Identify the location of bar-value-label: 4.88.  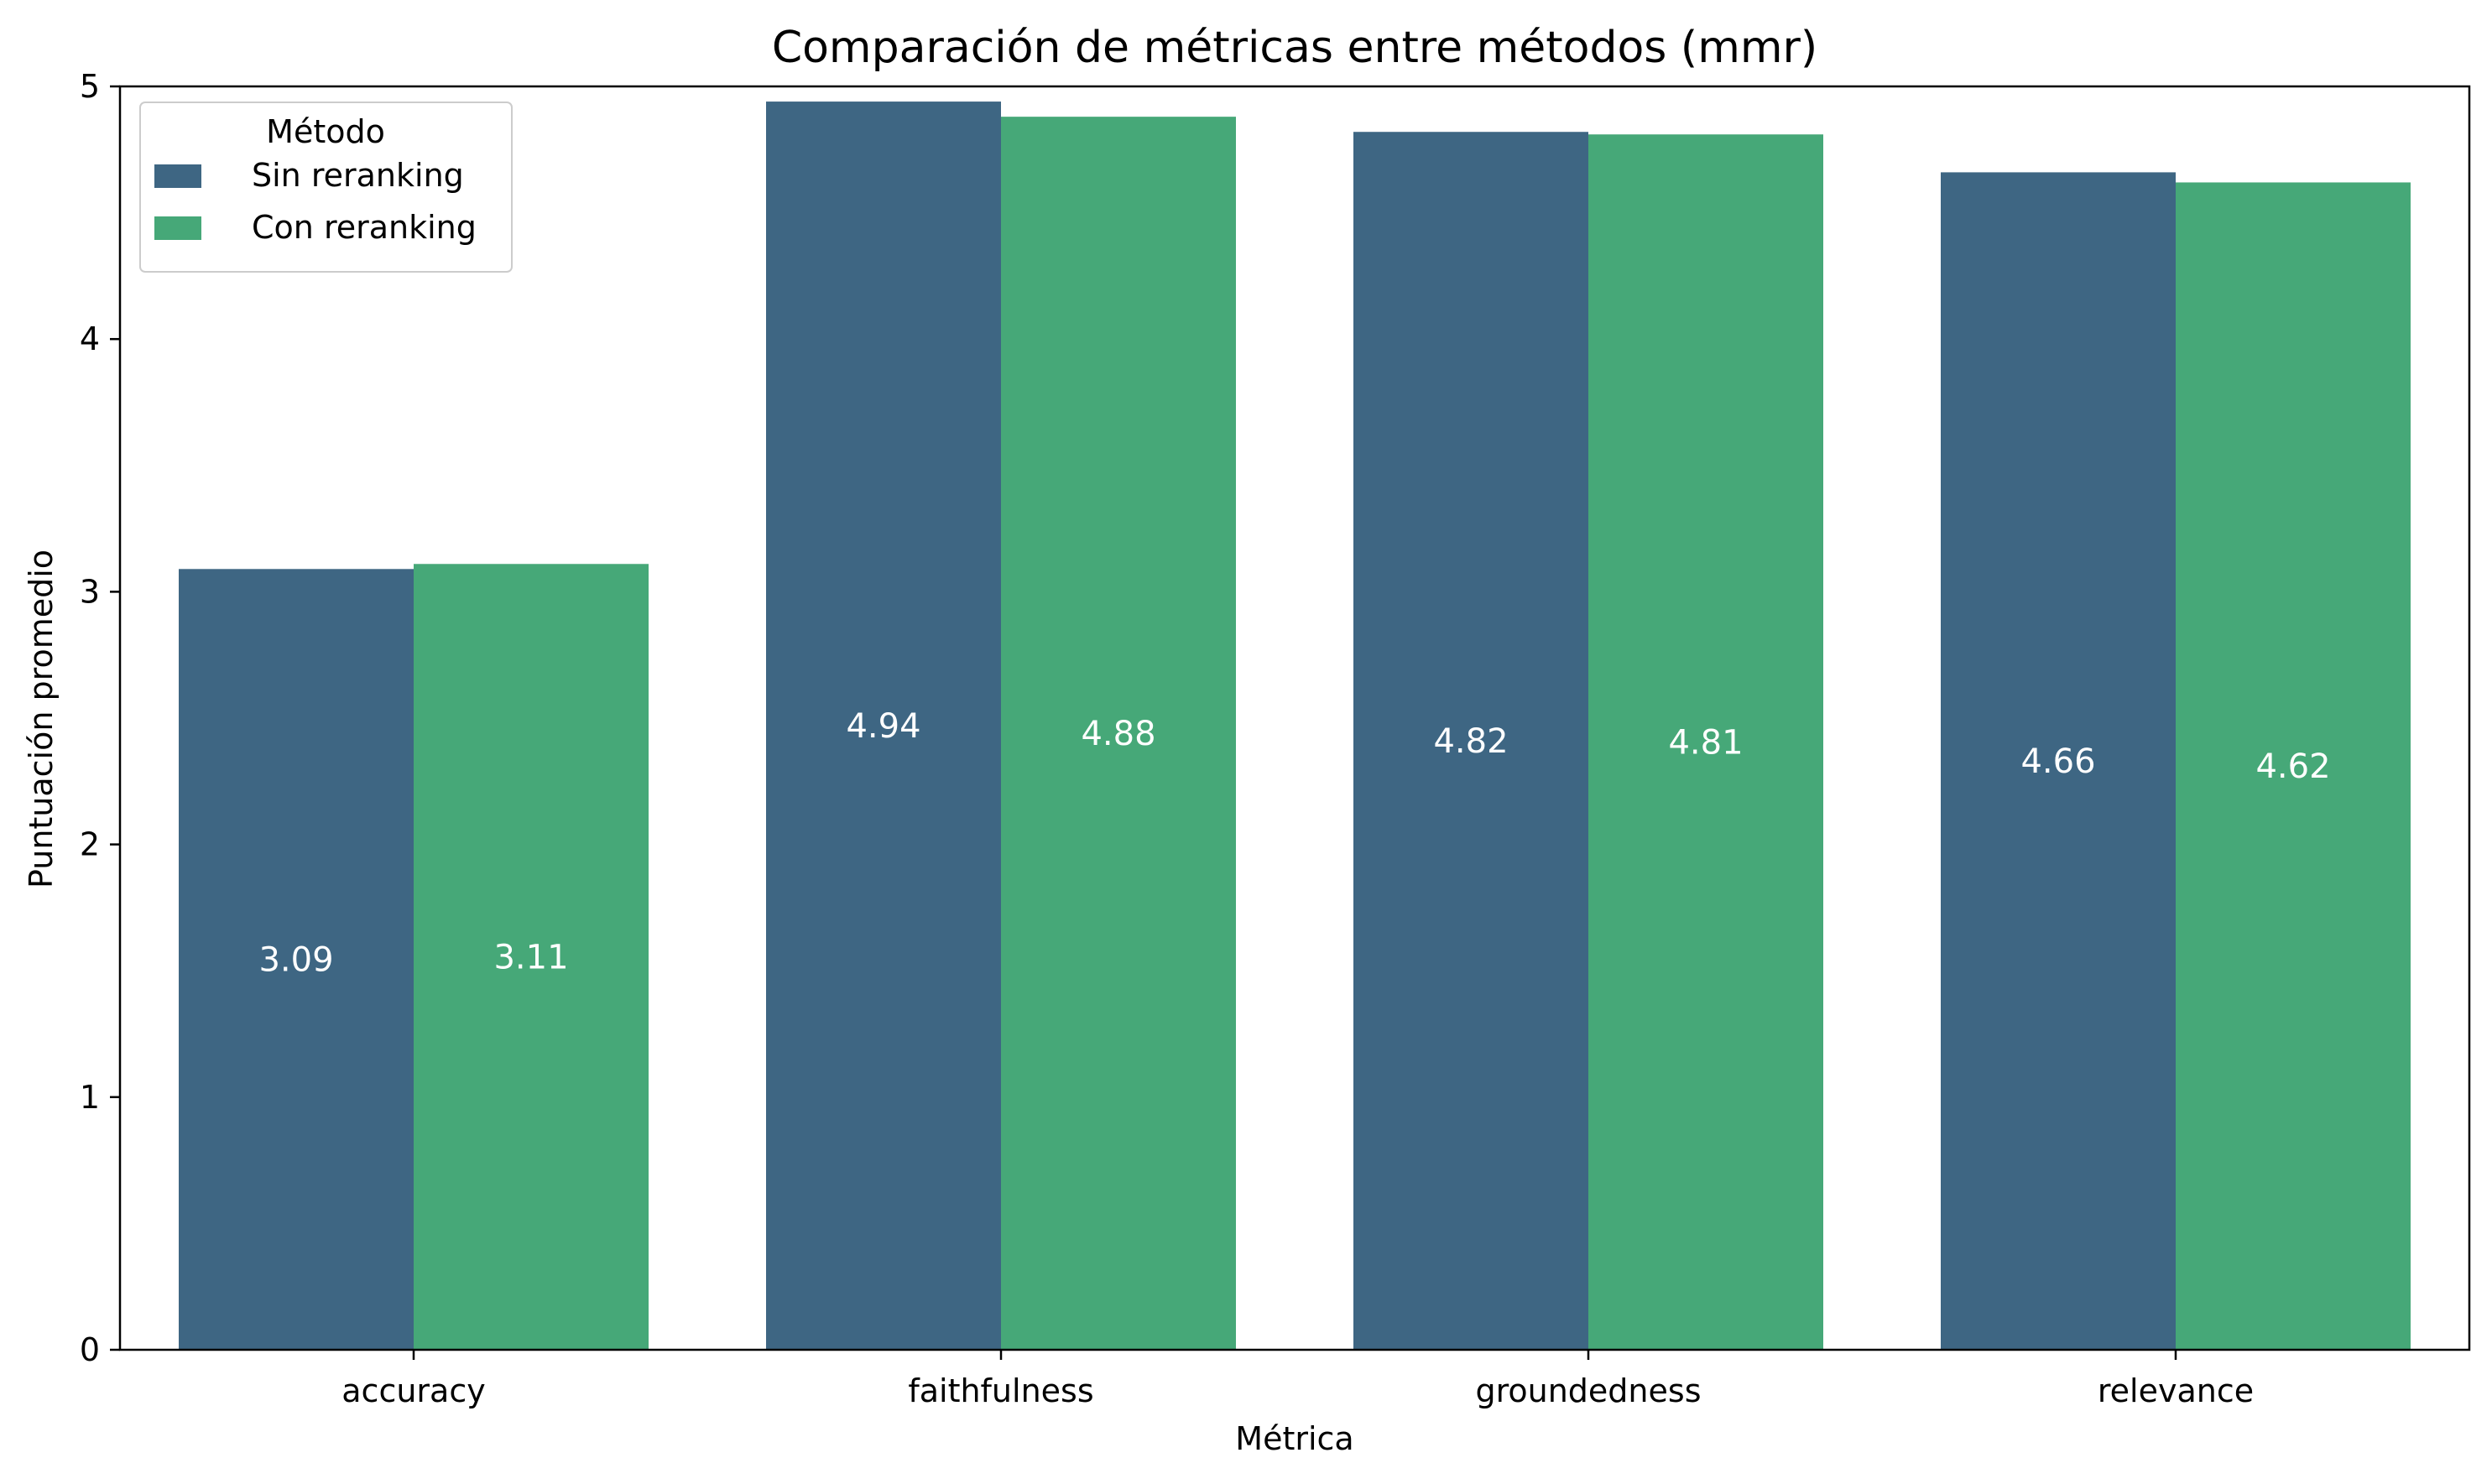
(1118, 734).